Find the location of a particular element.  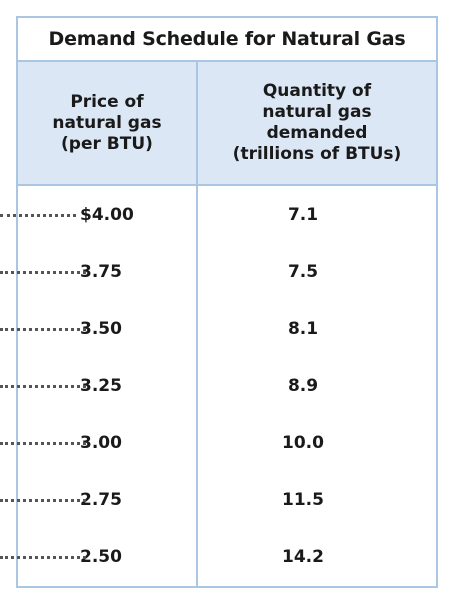

price-header-line: (per BTU) is located at coordinates (106, 144).